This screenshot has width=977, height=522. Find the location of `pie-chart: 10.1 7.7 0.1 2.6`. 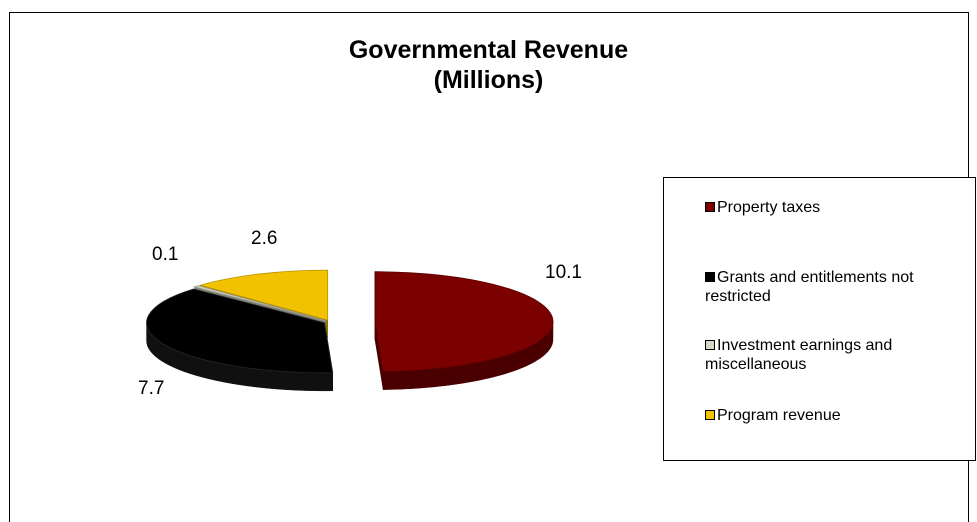

pie-chart: 10.1 7.7 0.1 2.6 is located at coordinates (360, 313).